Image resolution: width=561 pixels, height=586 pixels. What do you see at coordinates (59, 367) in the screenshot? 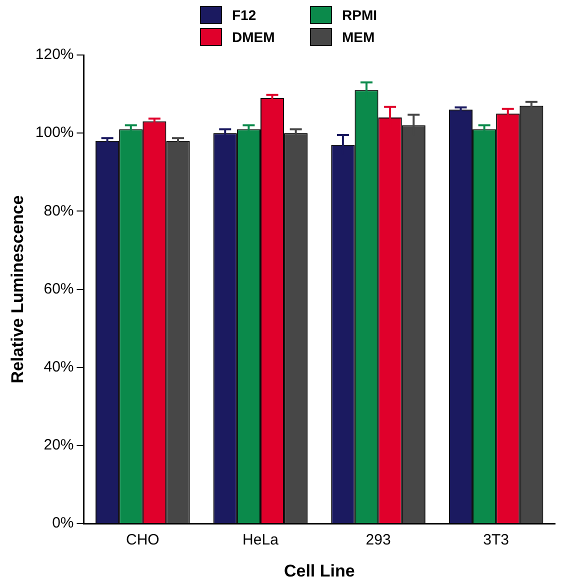
I see `y-tick-label: 40%` at bounding box center [59, 367].